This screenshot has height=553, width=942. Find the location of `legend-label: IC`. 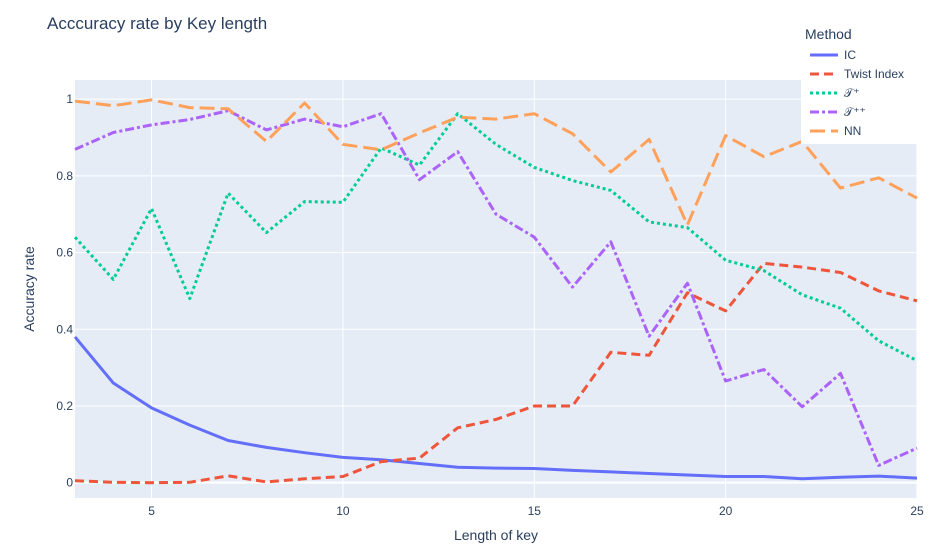

legend-label: IC is located at coordinates (850, 55).